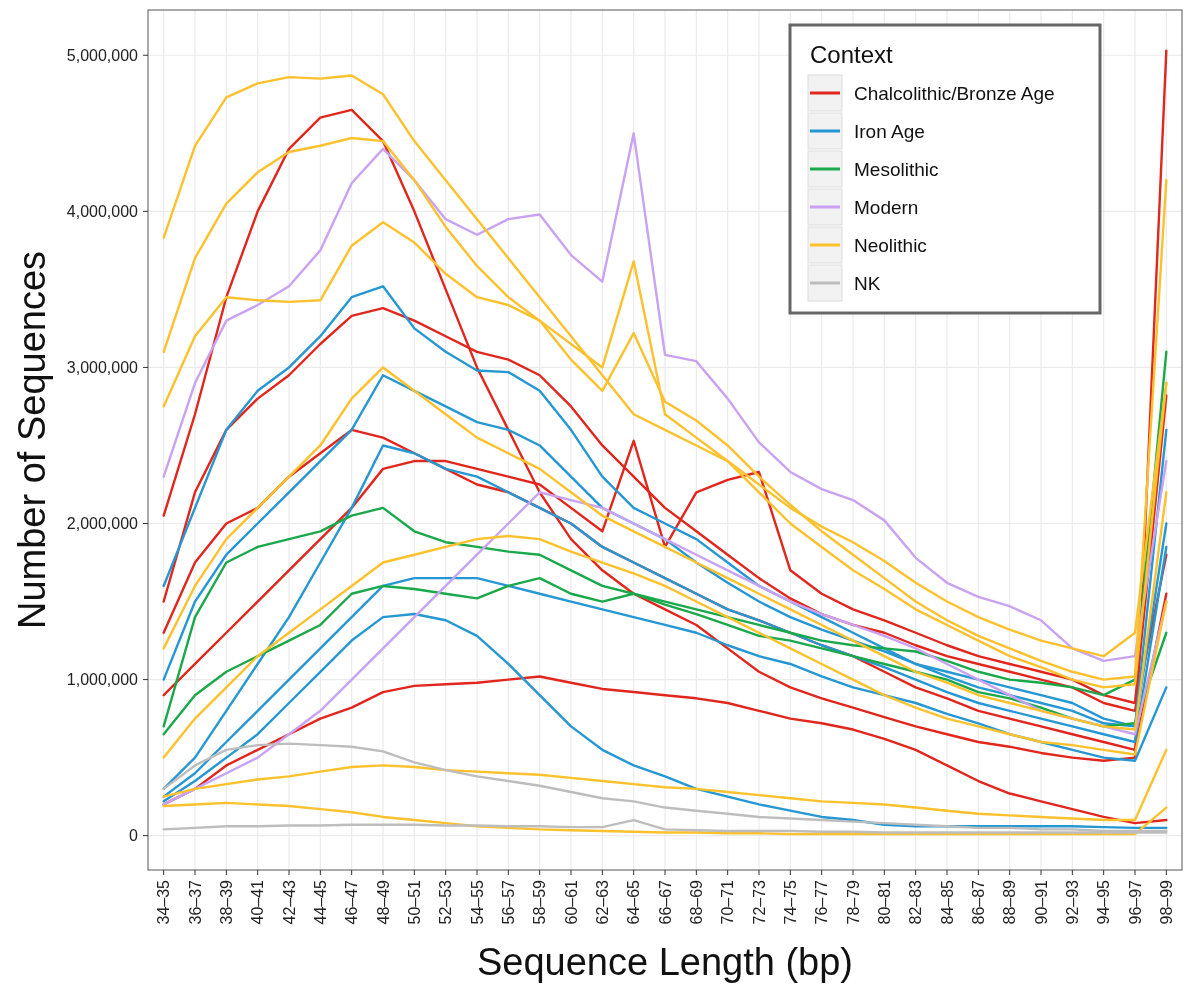 The image size is (1184, 992). I want to click on x-tick-label: 42–43, so click(289, 902).